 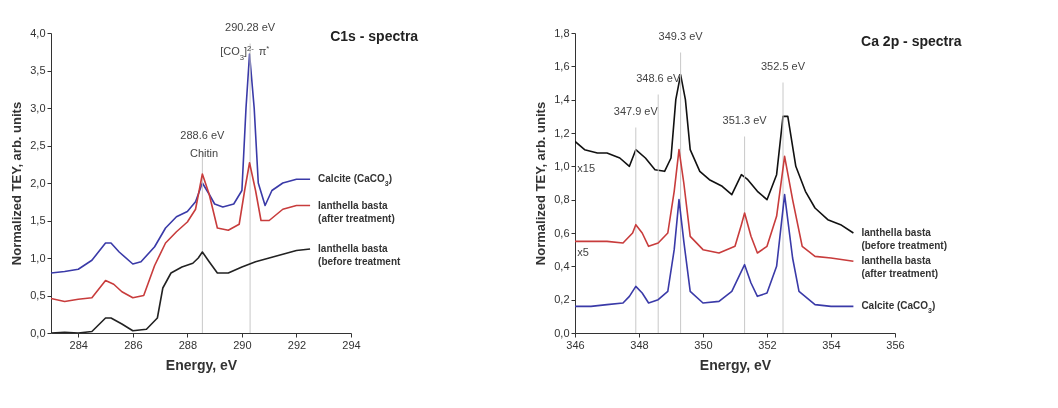 I want to click on chart-title: C1s - spectra, so click(x=374, y=36).